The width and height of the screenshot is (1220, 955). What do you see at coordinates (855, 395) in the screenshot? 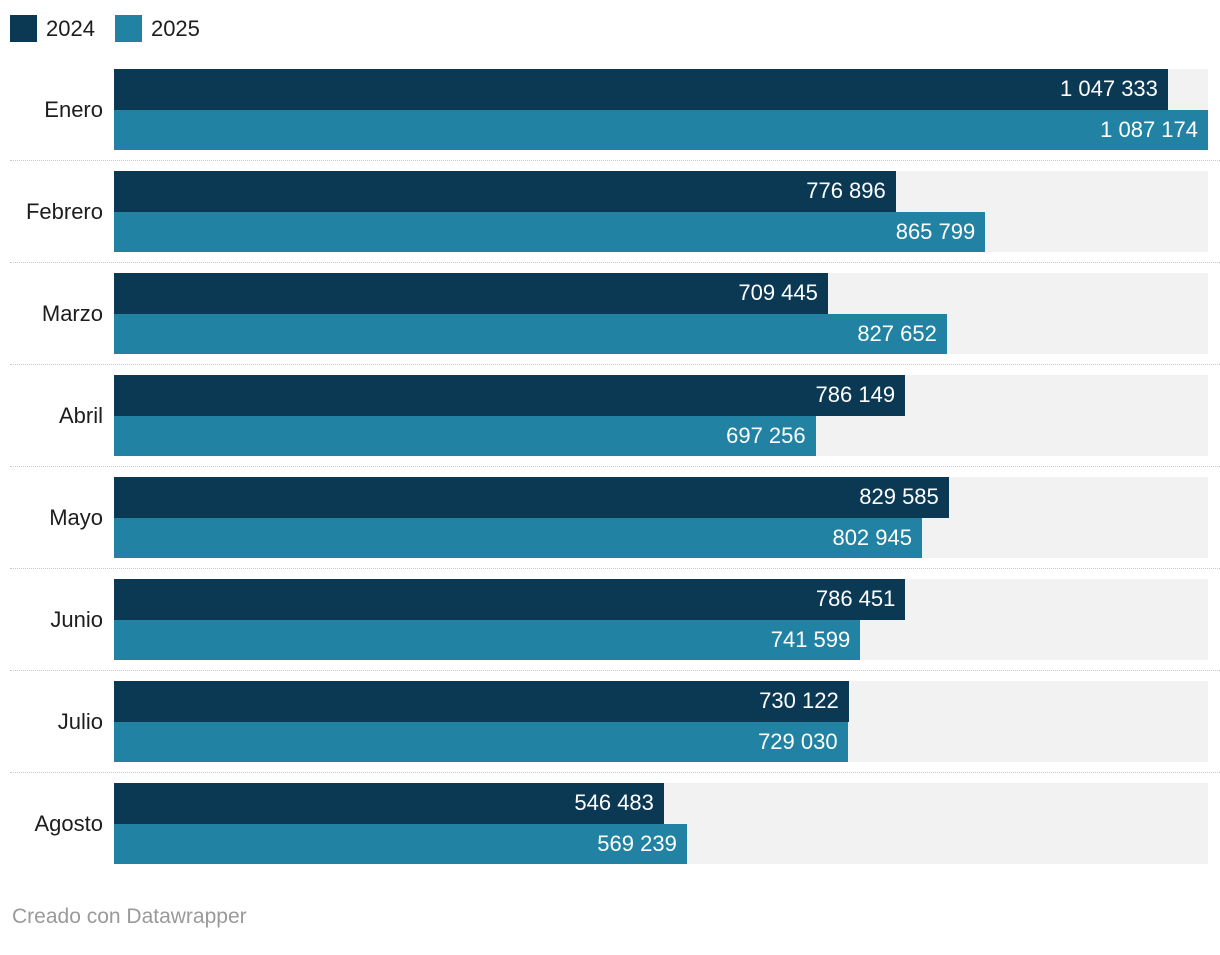
I see `bar-value-label: 786 149` at bounding box center [855, 395].